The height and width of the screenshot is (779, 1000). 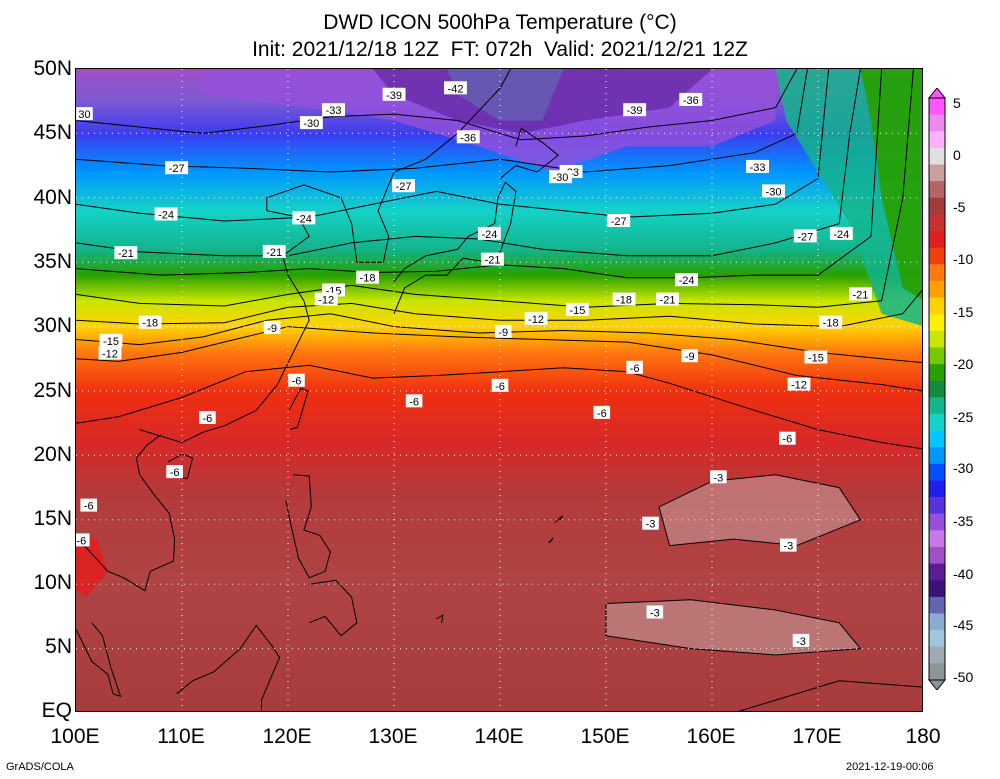 I want to click on contour-label-37: -15, so click(x=111, y=340).